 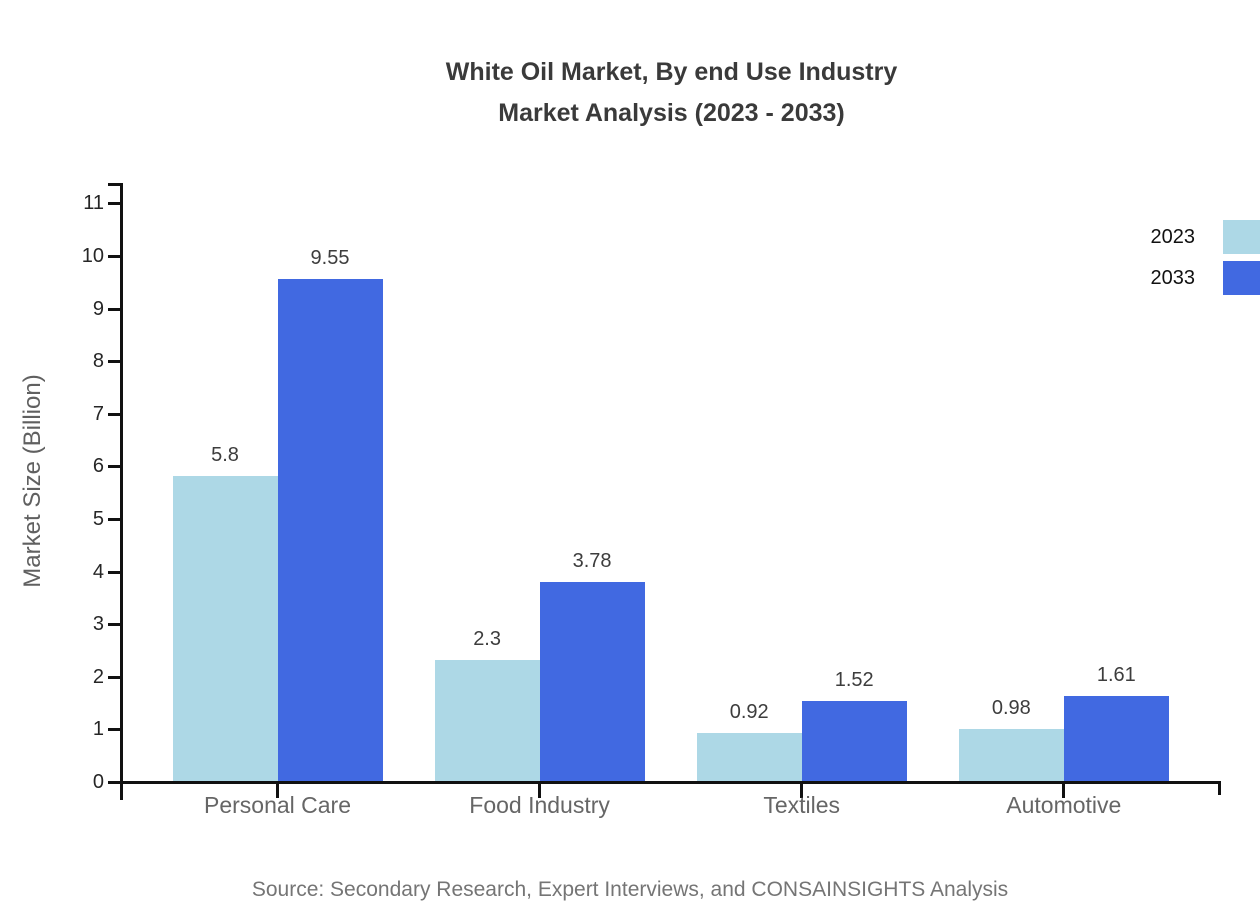 I want to click on y-axis-tick-label-9: 9, so click(x=98, y=308).